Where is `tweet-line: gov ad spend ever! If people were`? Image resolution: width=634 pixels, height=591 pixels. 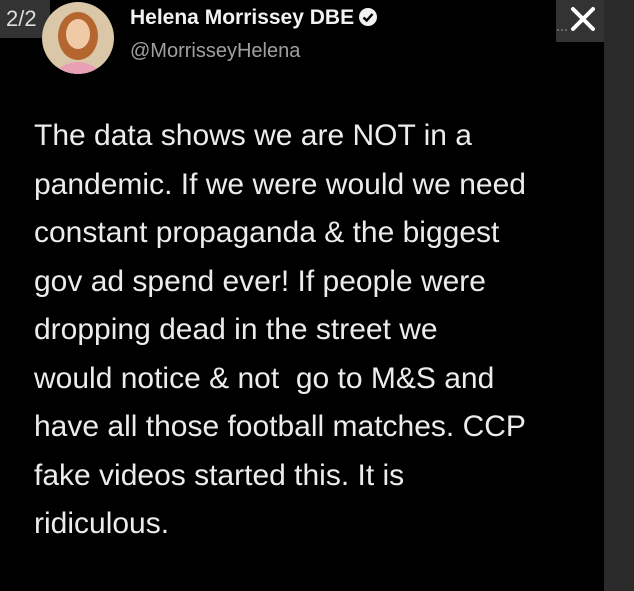
tweet-line: gov ad spend ever! If people were is located at coordinates (260, 281).